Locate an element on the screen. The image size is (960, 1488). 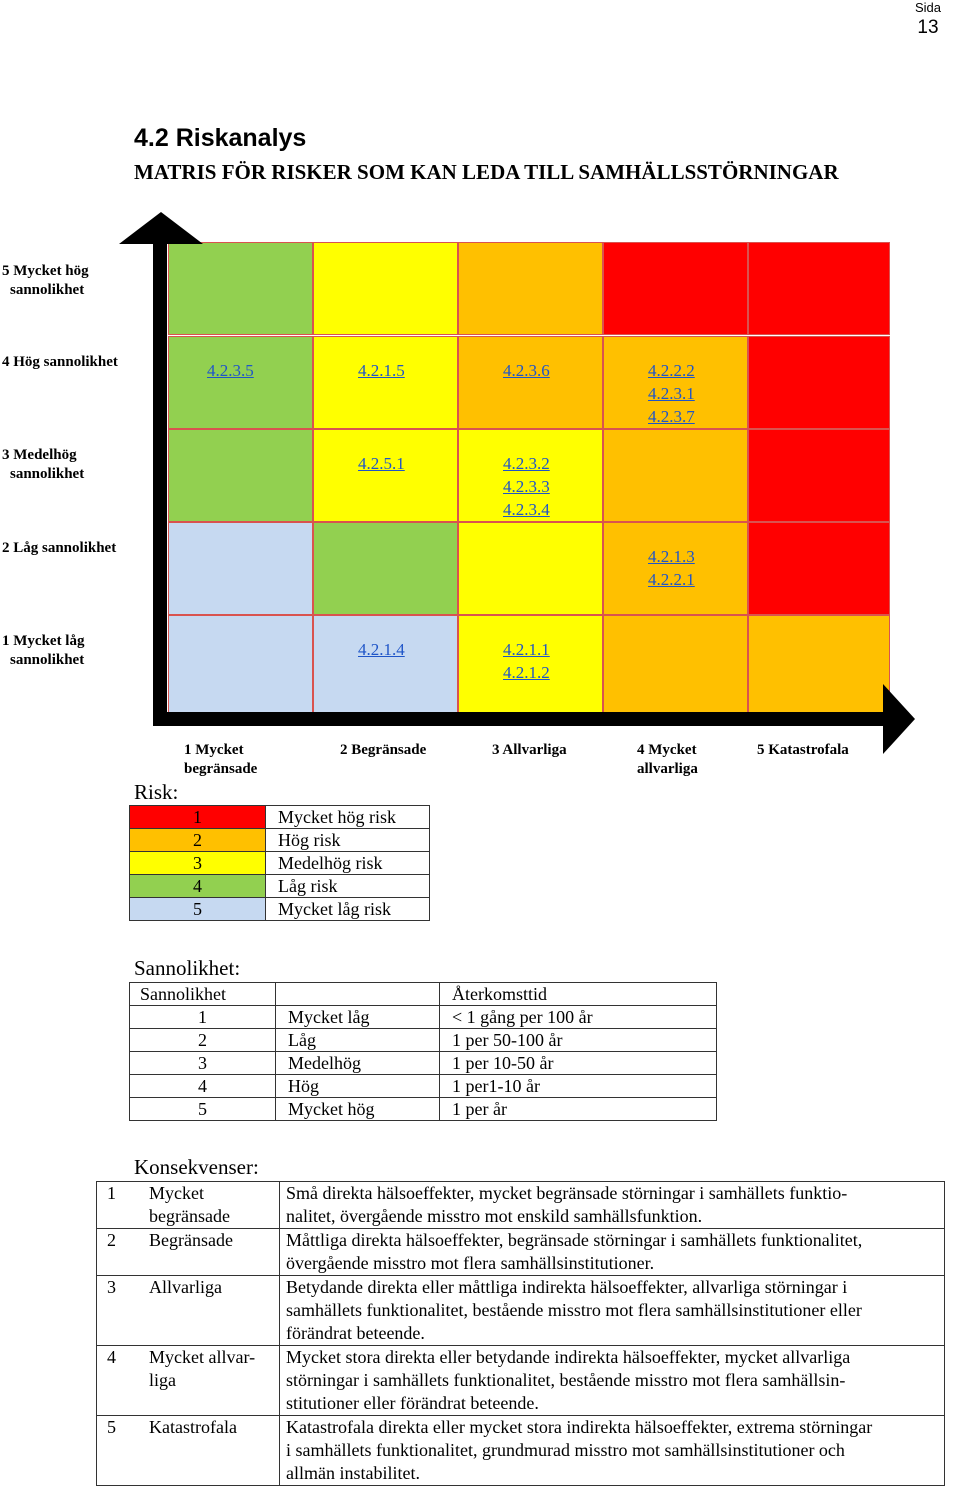
konsekvens-level: 2 is located at coordinates (122, 1252).